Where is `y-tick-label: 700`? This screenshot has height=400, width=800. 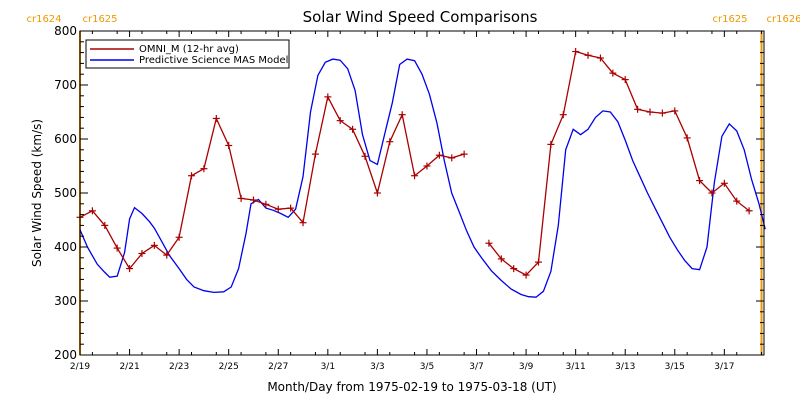
y-tick-label: 700 is located at coordinates (65, 85).